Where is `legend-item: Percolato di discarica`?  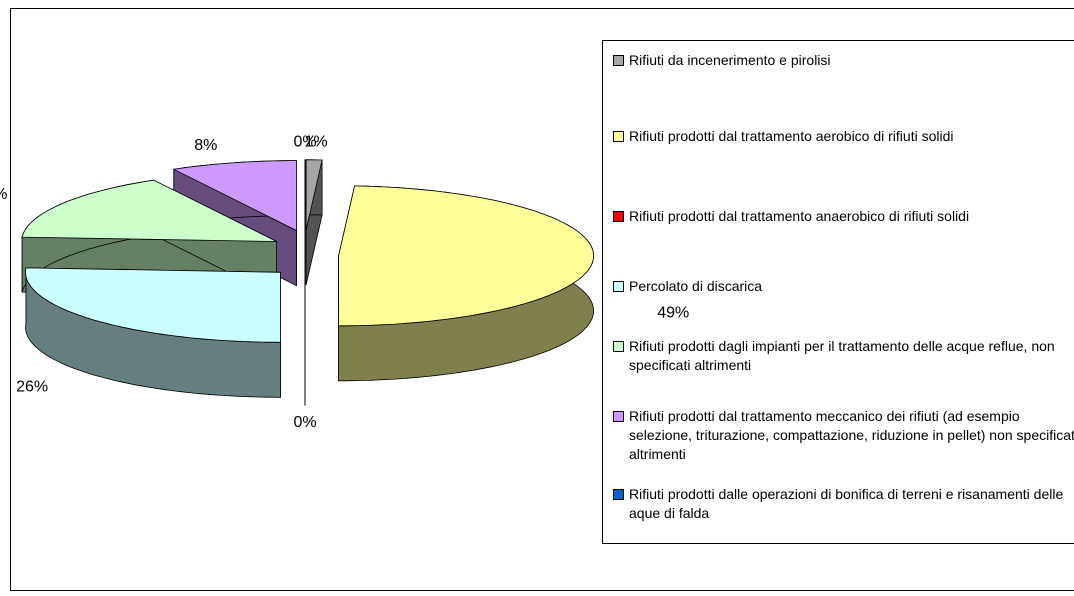
legend-item: Percolato di discarica is located at coordinates (843, 286).